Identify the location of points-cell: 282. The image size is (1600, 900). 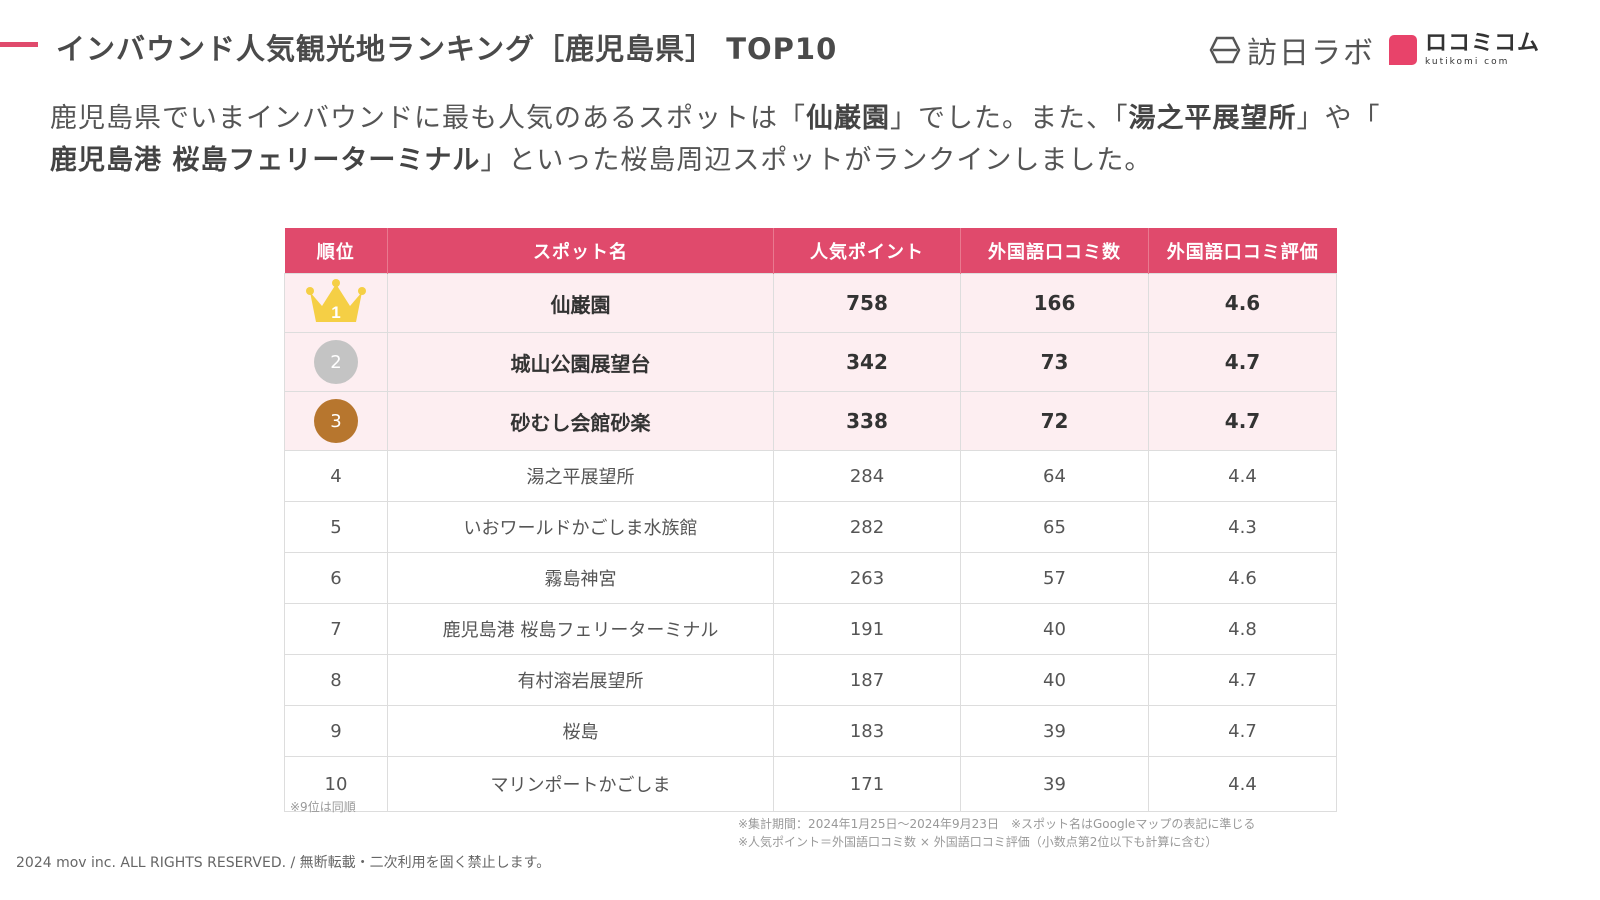
(867, 527).